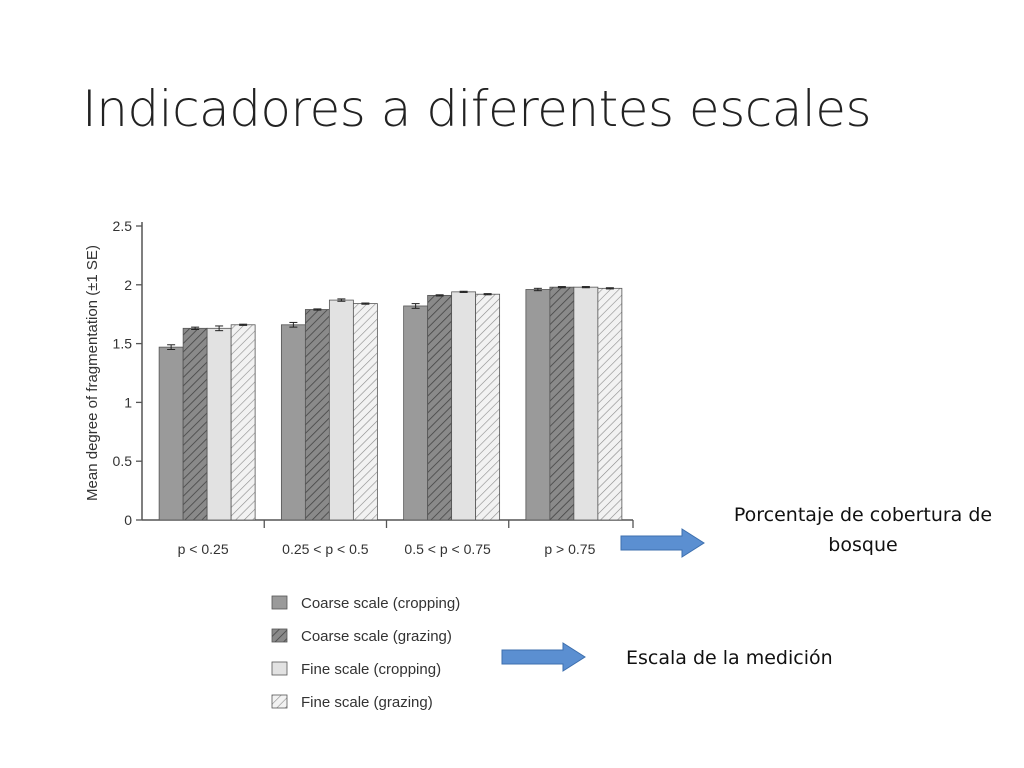 Image resolution: width=1024 pixels, height=768 pixels. I want to click on x-tick-label: p > 0.75, so click(569, 549).